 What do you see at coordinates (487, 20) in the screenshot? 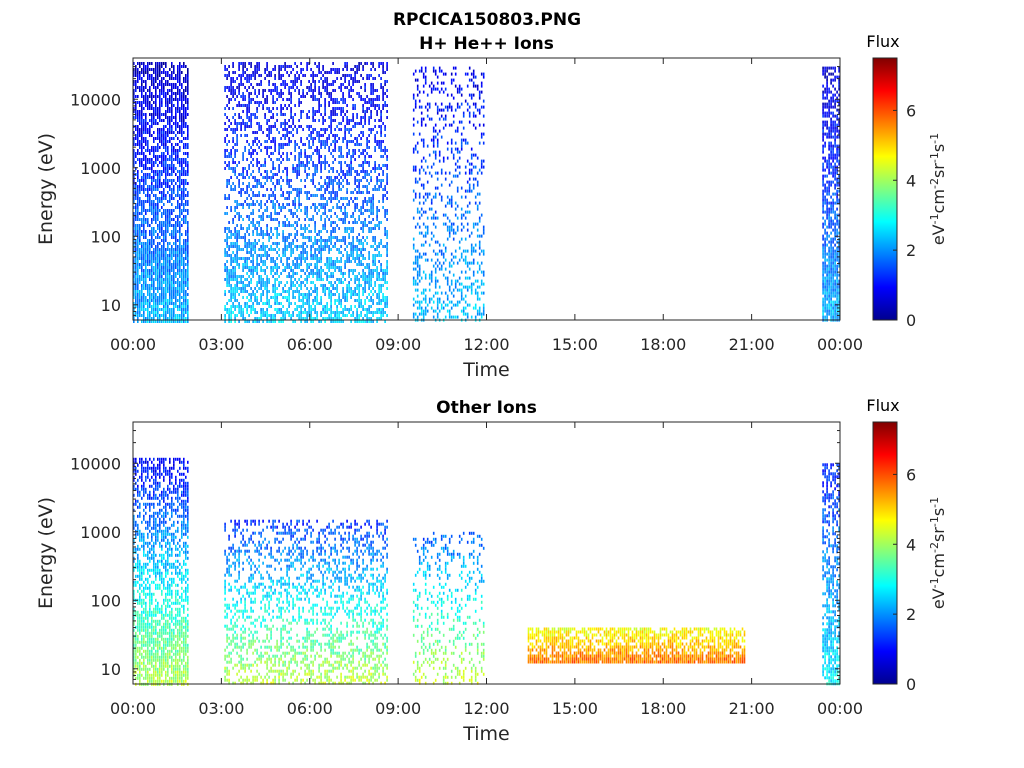
I see `figure-title: RPCICA150803.PNG` at bounding box center [487, 20].